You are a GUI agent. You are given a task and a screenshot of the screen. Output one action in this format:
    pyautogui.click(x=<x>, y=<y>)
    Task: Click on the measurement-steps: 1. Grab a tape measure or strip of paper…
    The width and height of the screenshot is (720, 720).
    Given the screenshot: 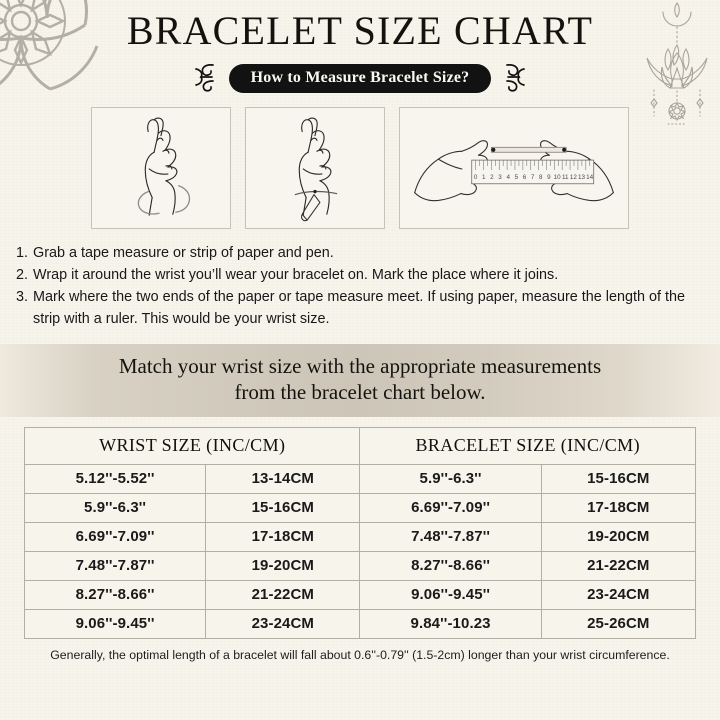 What is the action you would take?
    pyautogui.click(x=360, y=287)
    